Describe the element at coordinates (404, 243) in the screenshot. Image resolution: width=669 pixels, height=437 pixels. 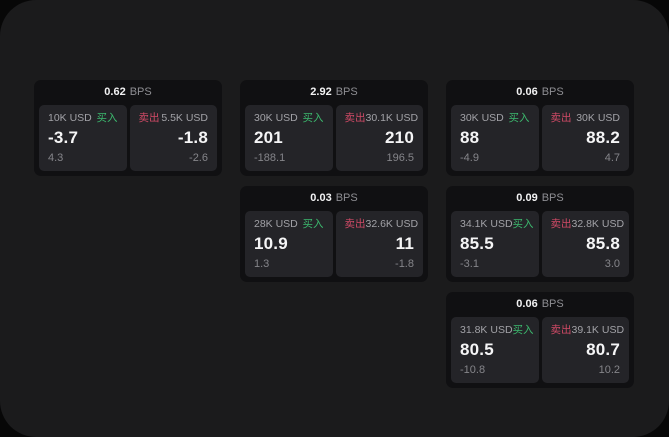
I see `sell-price: 11` at that location.